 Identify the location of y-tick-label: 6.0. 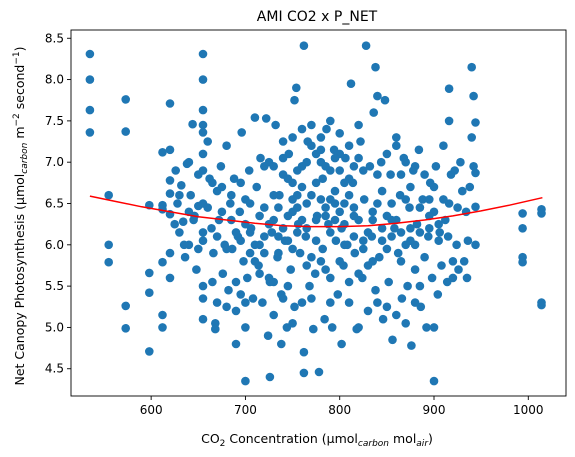
(54, 245).